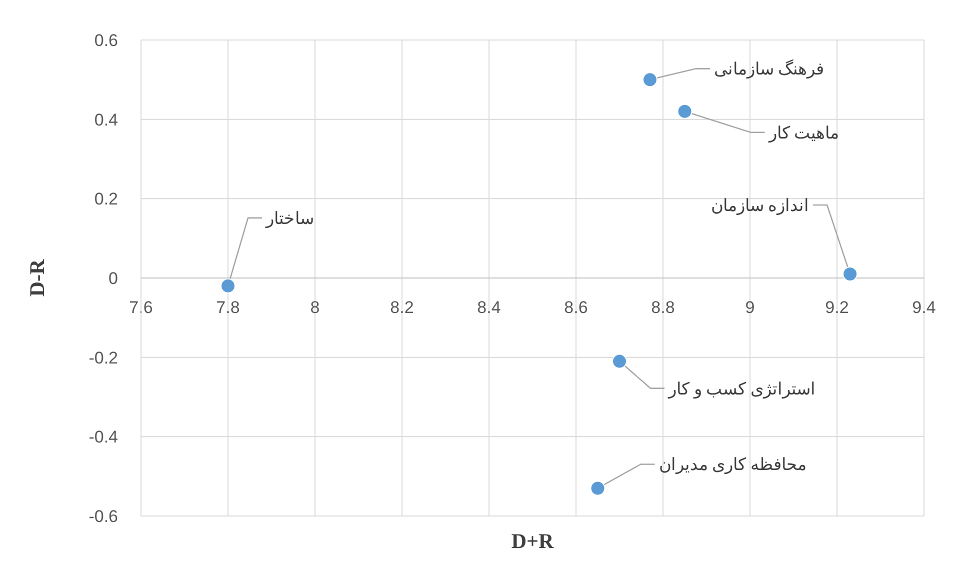 This screenshot has height=579, width=956. What do you see at coordinates (113, 278) in the screenshot?
I see `y-tick-label: 0` at bounding box center [113, 278].